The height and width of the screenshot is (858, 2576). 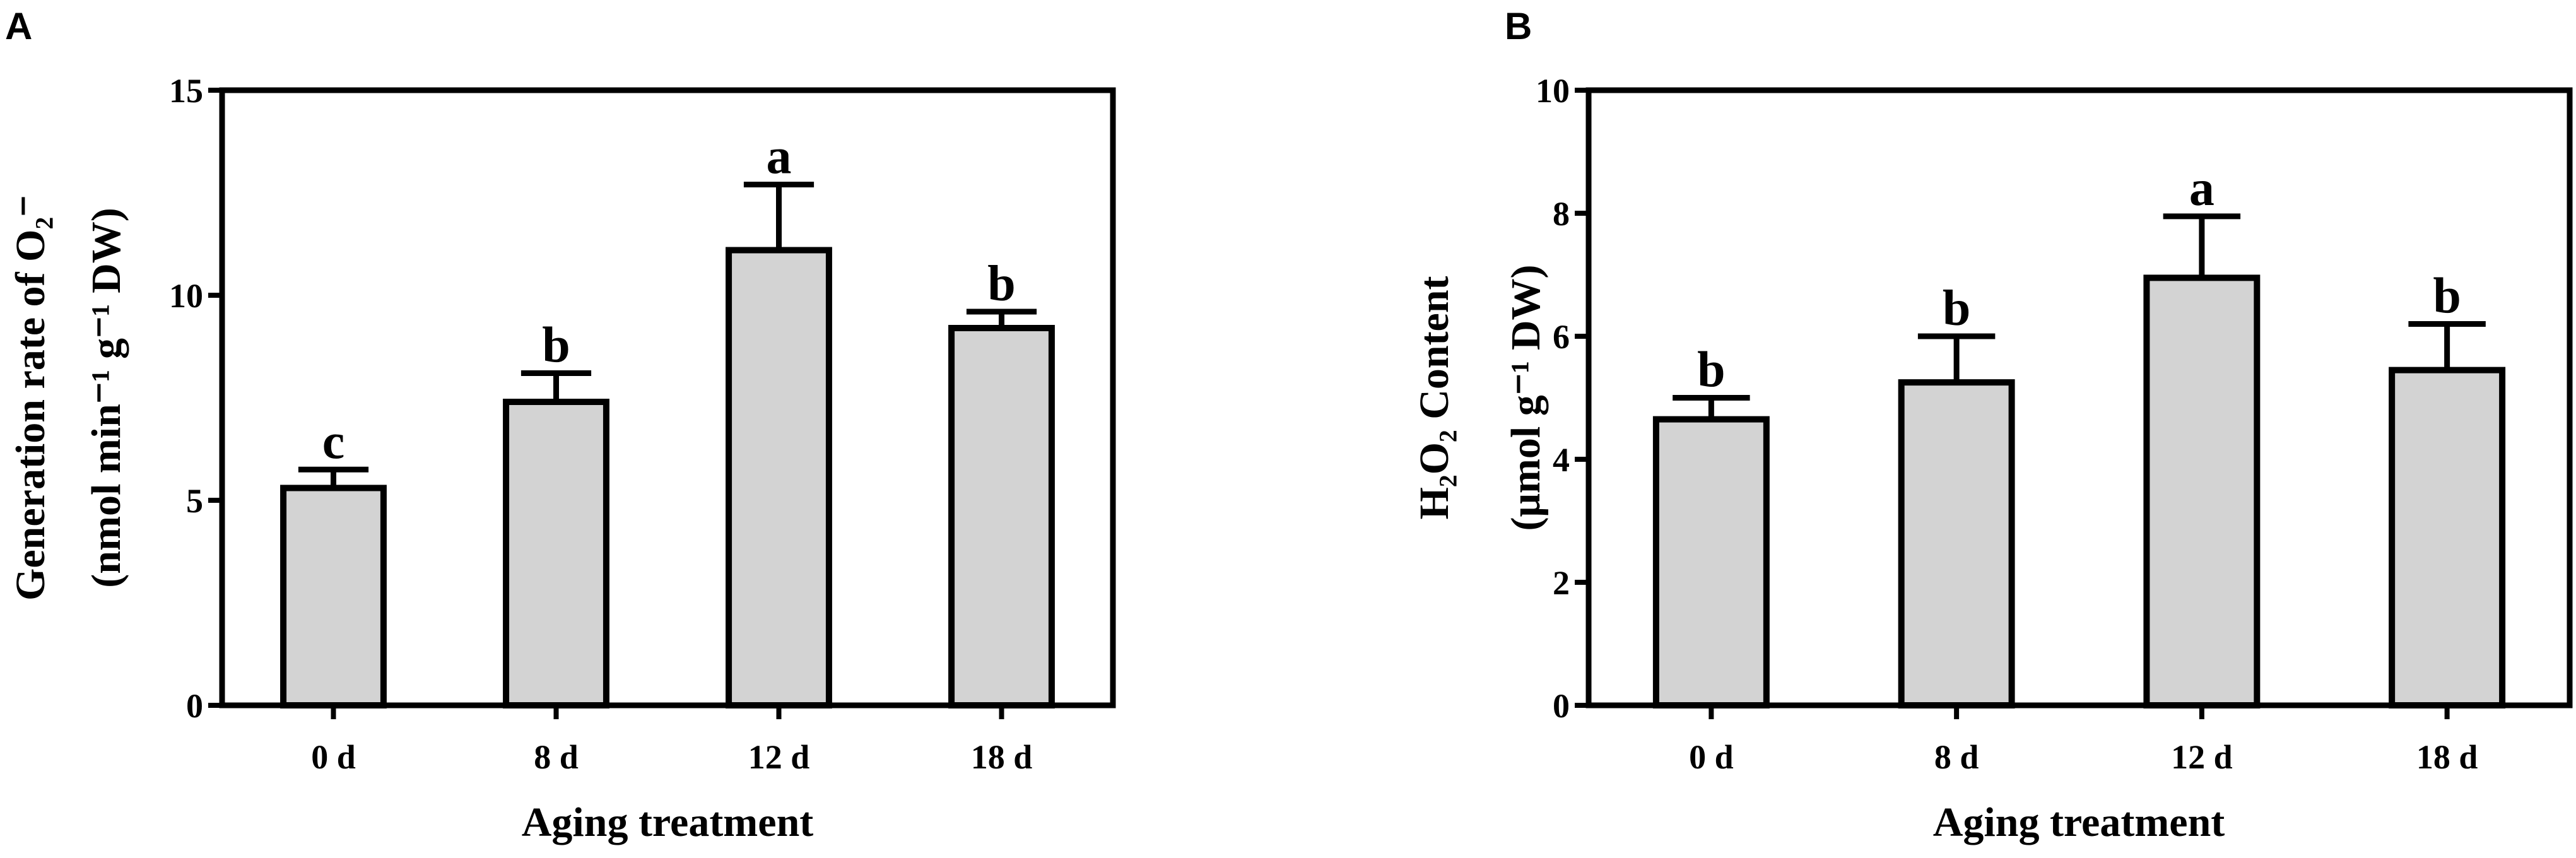 What do you see at coordinates (1561, 337) in the screenshot?
I see `y-tick-label: 6` at bounding box center [1561, 337].